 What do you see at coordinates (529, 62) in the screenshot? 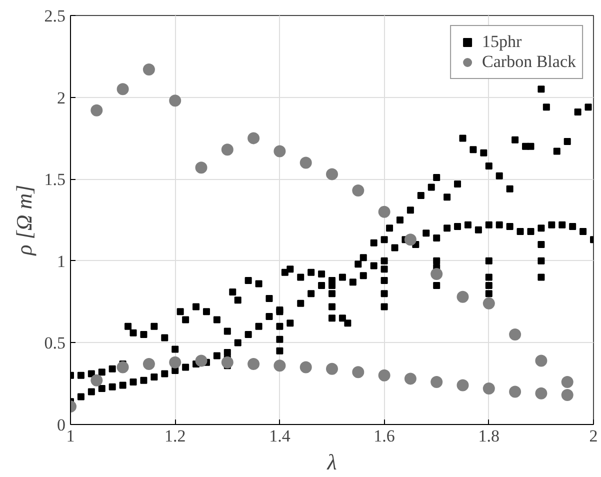
I see `legend-label: Carbon Black` at bounding box center [529, 62].